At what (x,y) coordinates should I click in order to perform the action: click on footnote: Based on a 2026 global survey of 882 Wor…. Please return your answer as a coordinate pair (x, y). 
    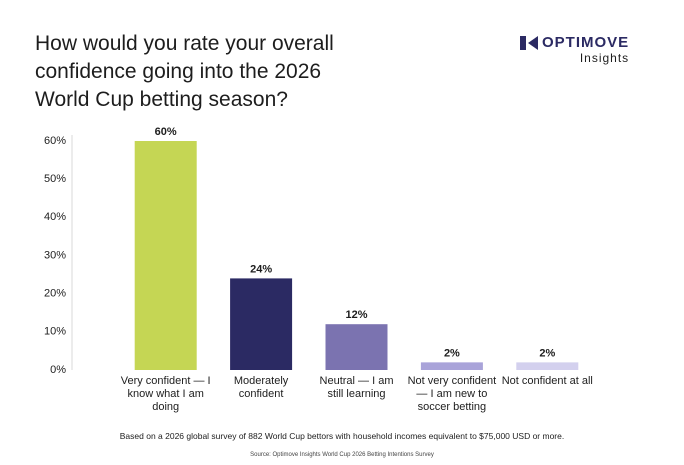
    Looking at the image, I should click on (342, 436).